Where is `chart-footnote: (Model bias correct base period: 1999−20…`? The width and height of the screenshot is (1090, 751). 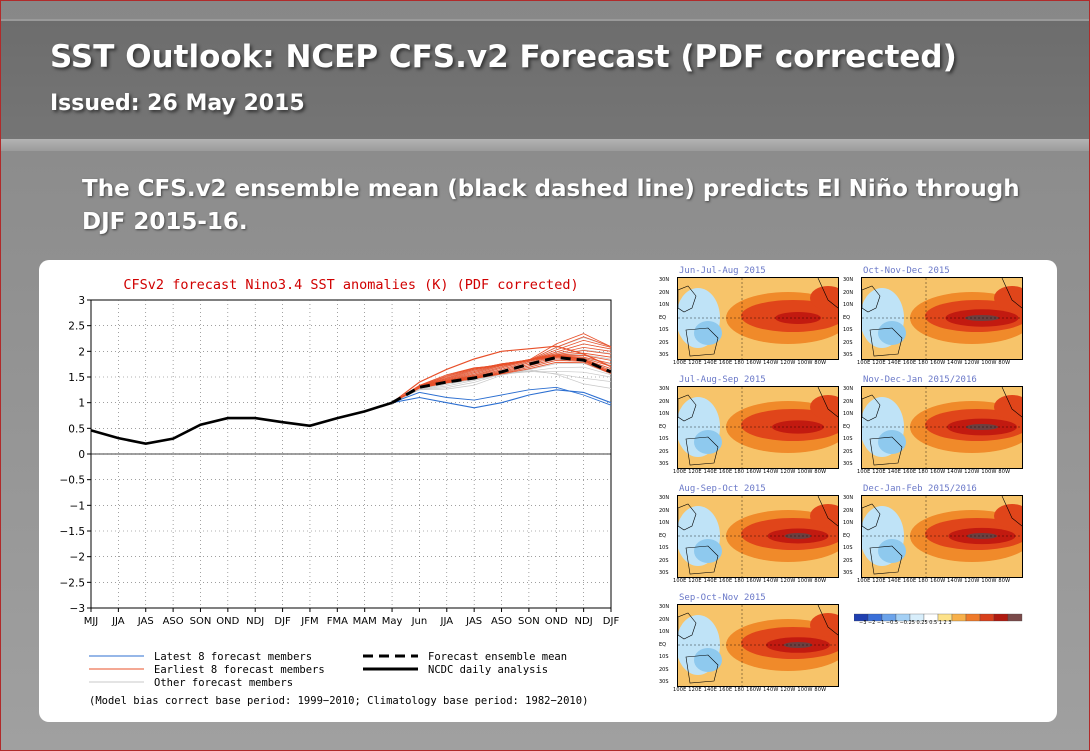 chart-footnote: (Model bias correct base period: 1999−20… is located at coordinates (338, 701).